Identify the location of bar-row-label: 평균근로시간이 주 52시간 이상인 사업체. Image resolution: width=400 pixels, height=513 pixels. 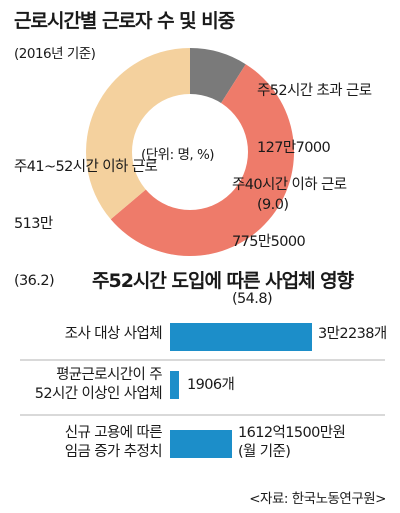
(98, 384).